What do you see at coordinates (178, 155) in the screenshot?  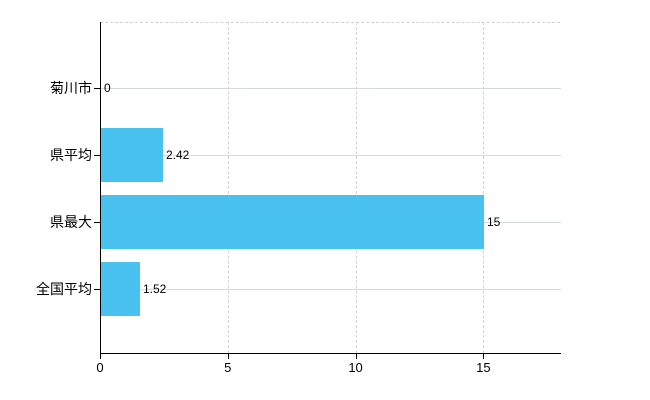 I see `value-label: 2.42` at bounding box center [178, 155].